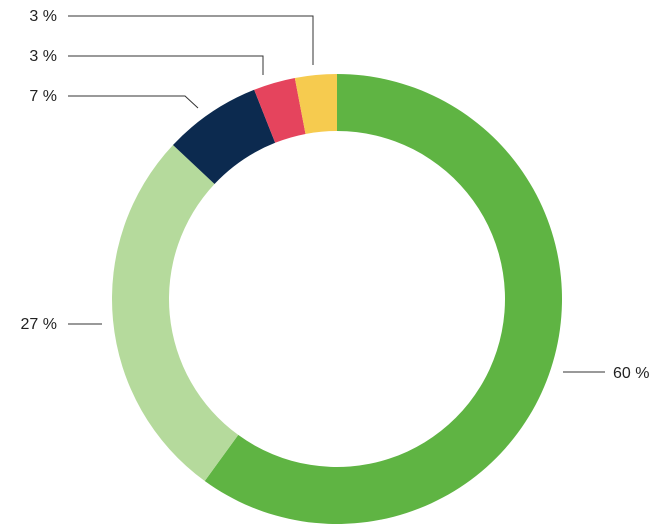  Describe the element at coordinates (631, 373) in the screenshot. I see `value-label: 60 %` at that location.